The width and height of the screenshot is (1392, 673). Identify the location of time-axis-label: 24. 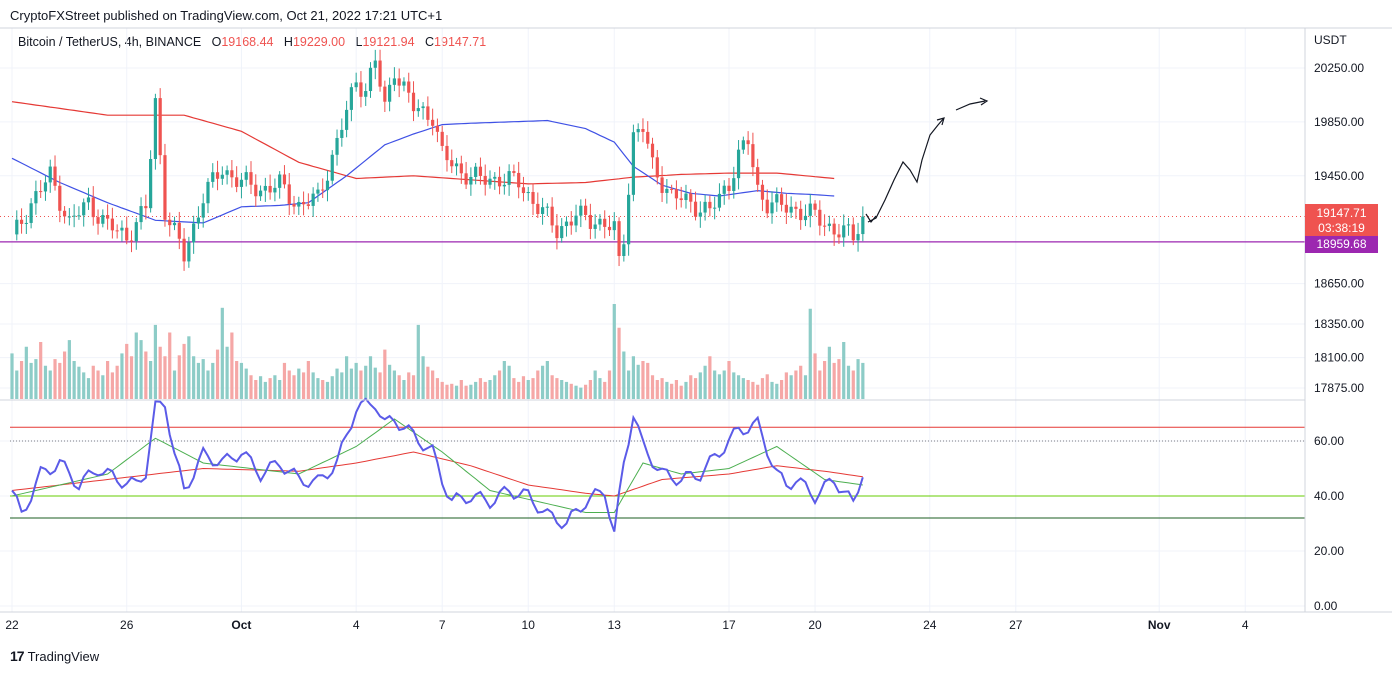
(930, 625).